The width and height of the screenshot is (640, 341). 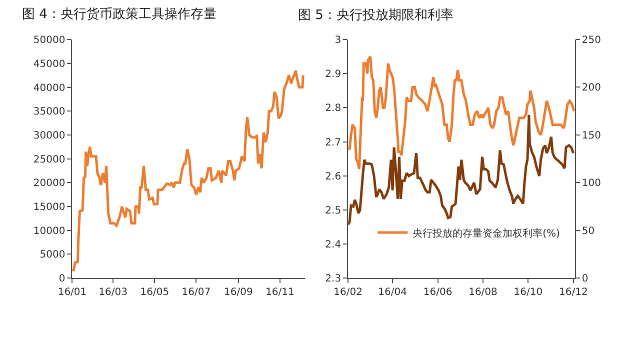 What do you see at coordinates (333, 279) in the screenshot?
I see `y-tick-label: 2.3` at bounding box center [333, 279].